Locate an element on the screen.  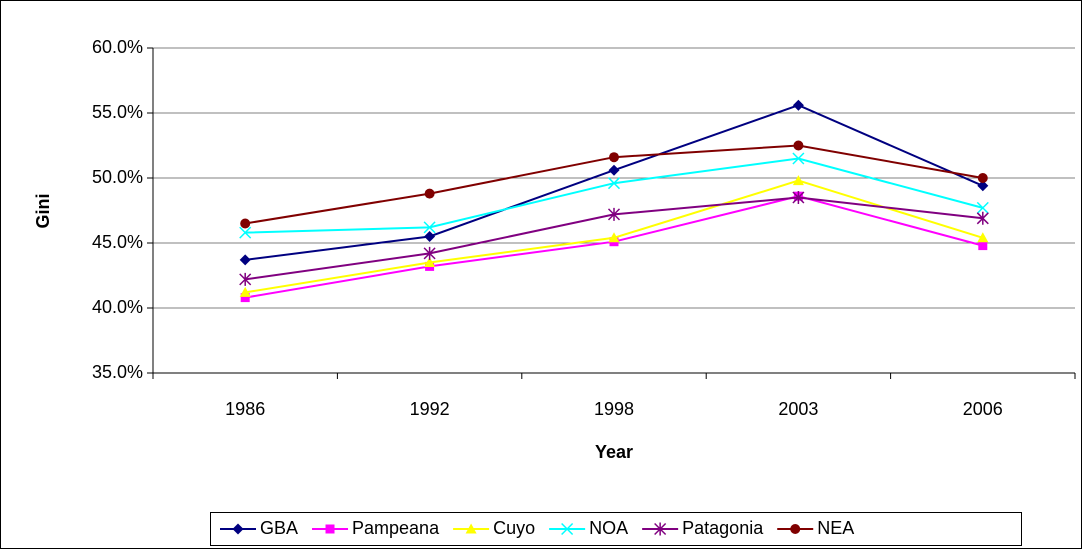
legend-label: GBA is located at coordinates (279, 528).